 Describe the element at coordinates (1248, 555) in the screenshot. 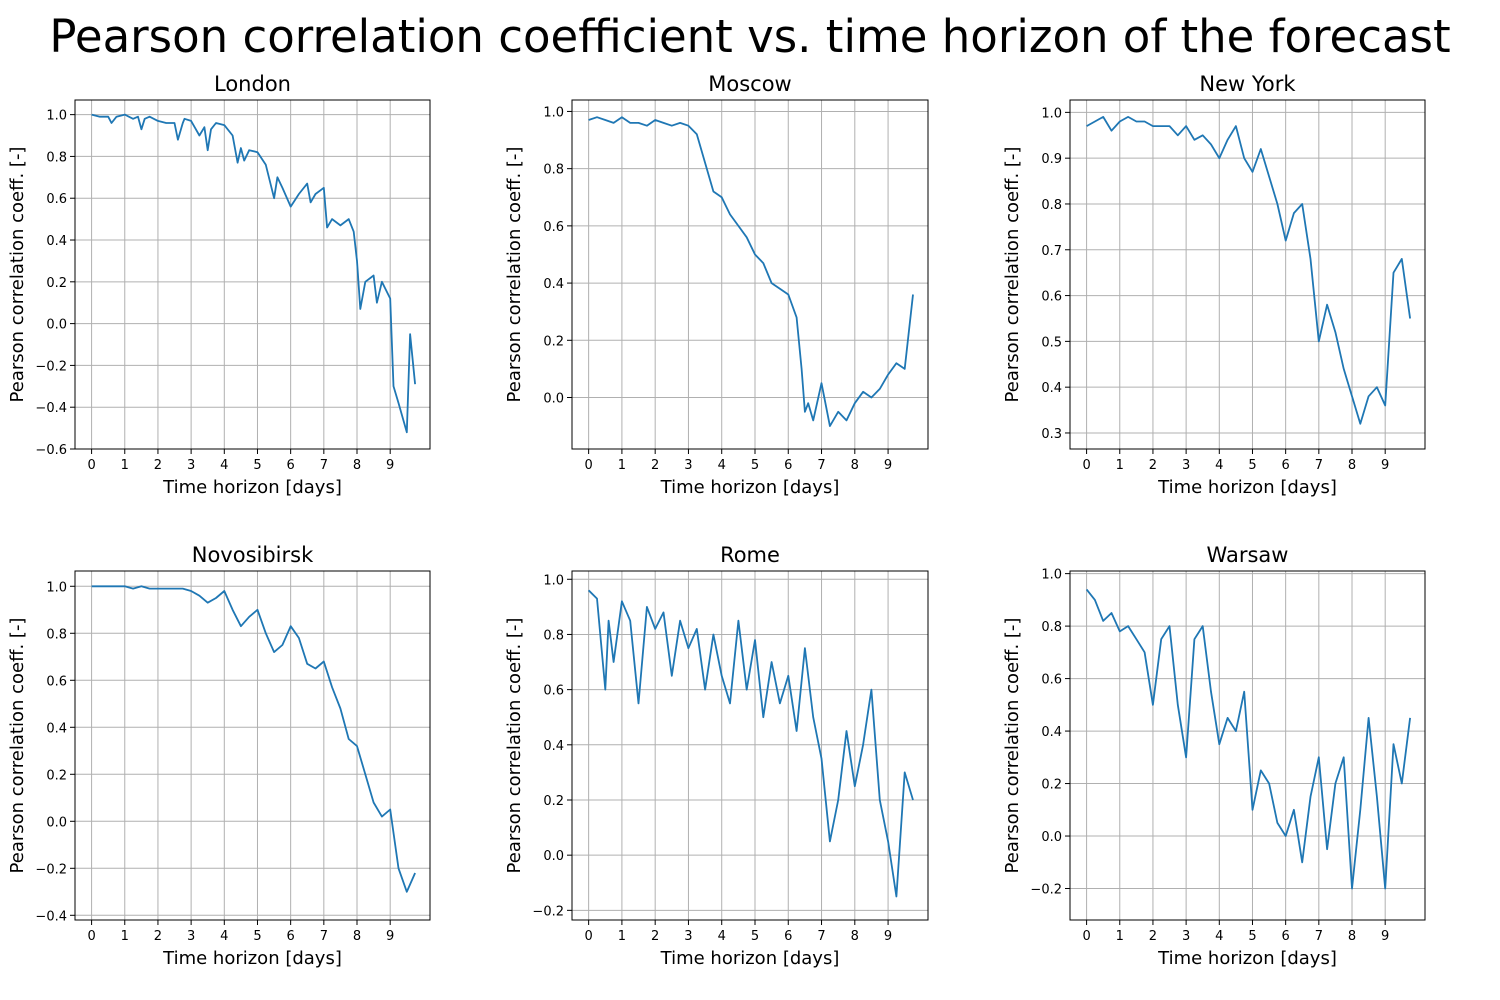

I see `panel-title: Warsaw` at that location.